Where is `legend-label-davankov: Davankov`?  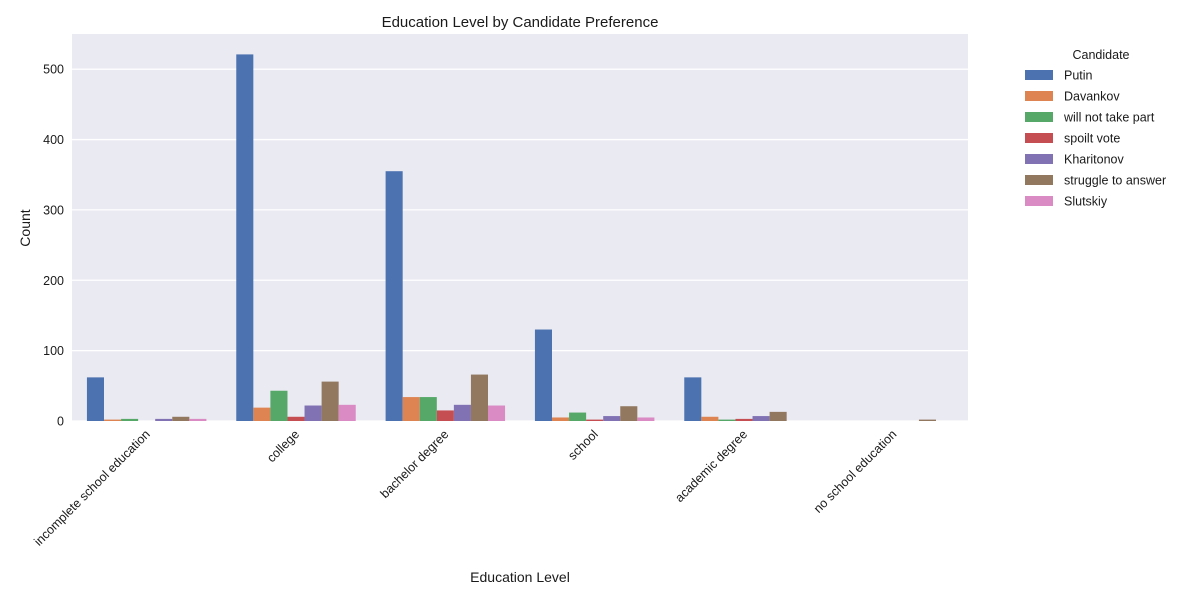 legend-label-davankov: Davankov is located at coordinates (1092, 97).